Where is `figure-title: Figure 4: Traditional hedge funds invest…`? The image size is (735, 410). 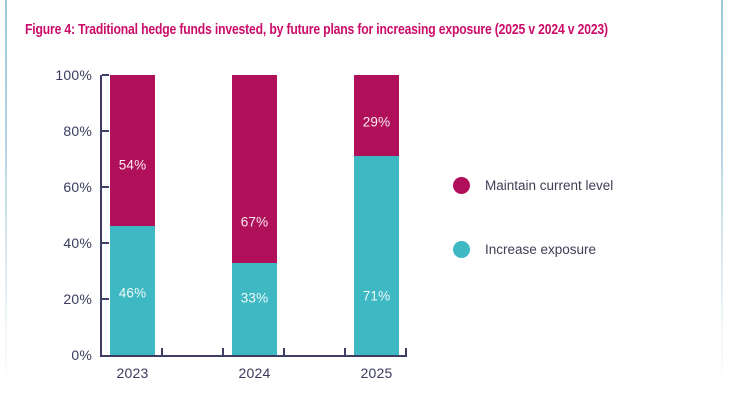
figure-title: Figure 4: Traditional hedge funds invest… is located at coordinates (316, 30).